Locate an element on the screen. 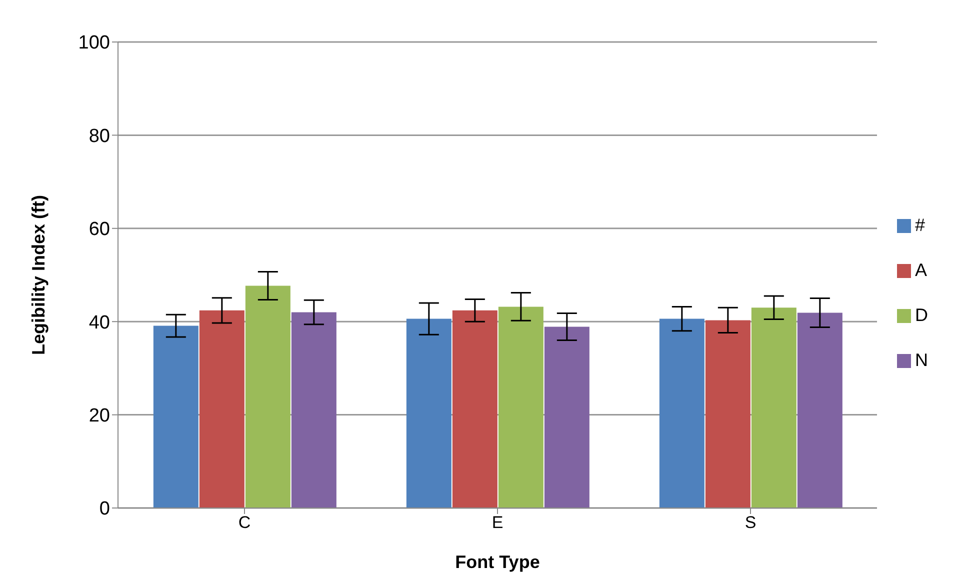  y-tick-label: 20 is located at coordinates (99, 416).